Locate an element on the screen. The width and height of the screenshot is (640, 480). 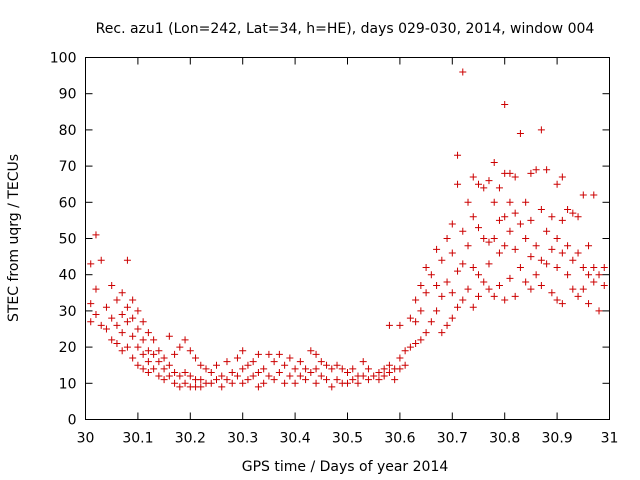
y-tick-label: 40 is located at coordinates (68, 276).